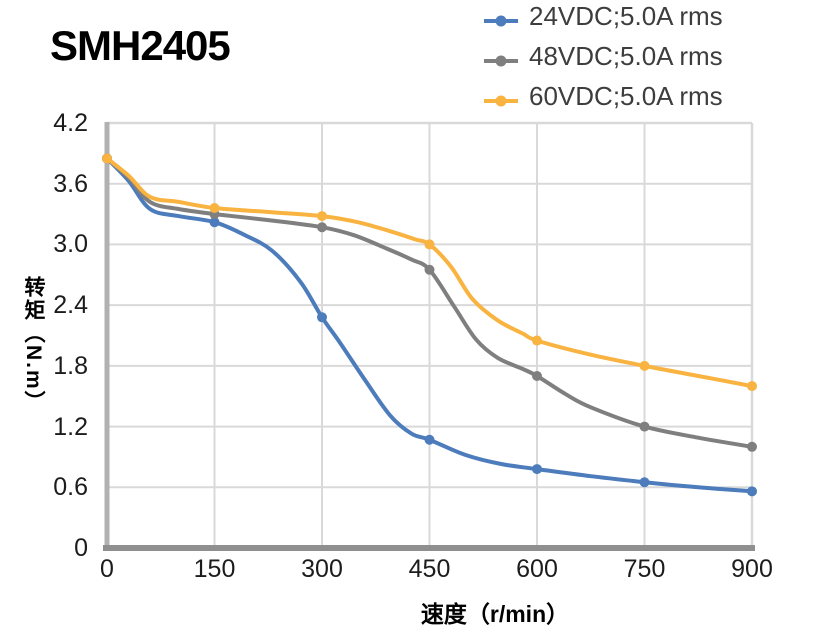 This screenshot has height=640, width=831. I want to click on legend-item: 60VDC;5.0A rms, so click(603, 96).